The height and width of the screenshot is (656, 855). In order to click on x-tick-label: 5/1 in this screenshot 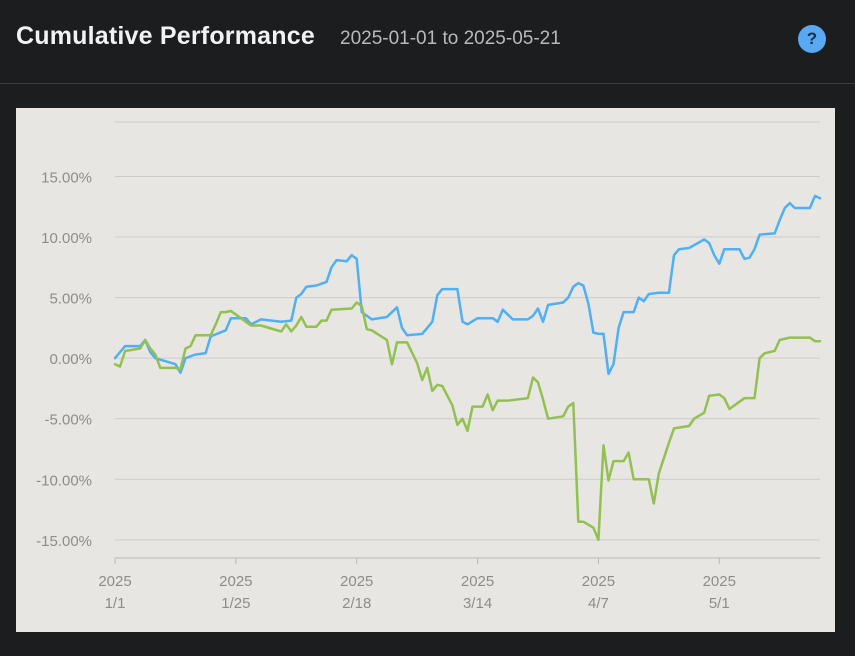, I will do `click(719, 603)`.